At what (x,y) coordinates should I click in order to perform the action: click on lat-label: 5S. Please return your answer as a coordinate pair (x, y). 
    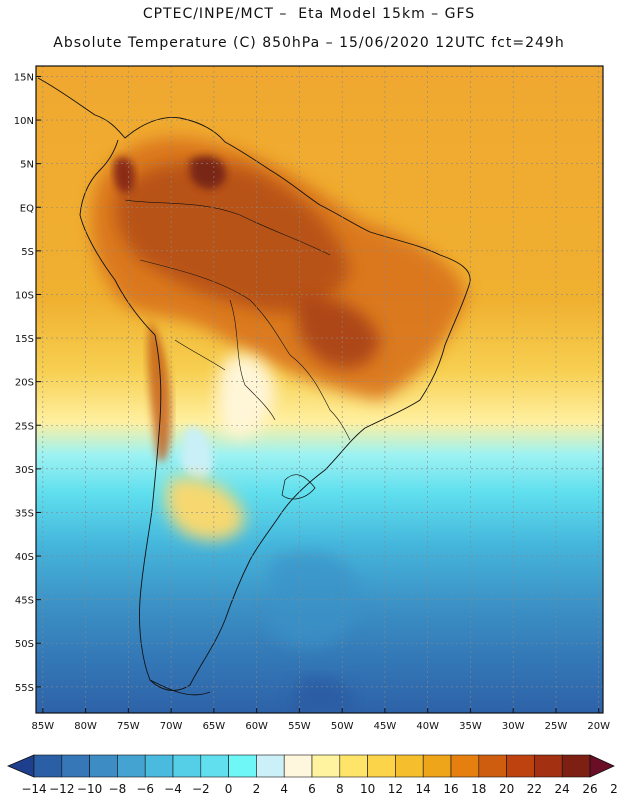
    Looking at the image, I should click on (27, 252).